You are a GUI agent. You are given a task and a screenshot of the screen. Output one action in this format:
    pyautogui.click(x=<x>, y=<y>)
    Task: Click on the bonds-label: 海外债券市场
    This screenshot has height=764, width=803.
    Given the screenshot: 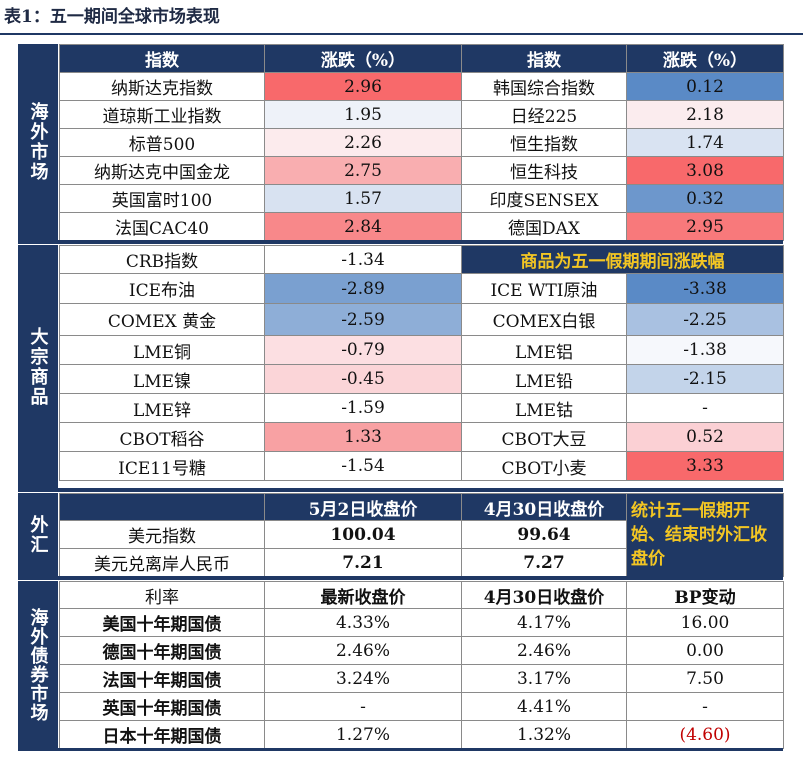 What is the action you would take?
    pyautogui.click(x=38, y=664)
    